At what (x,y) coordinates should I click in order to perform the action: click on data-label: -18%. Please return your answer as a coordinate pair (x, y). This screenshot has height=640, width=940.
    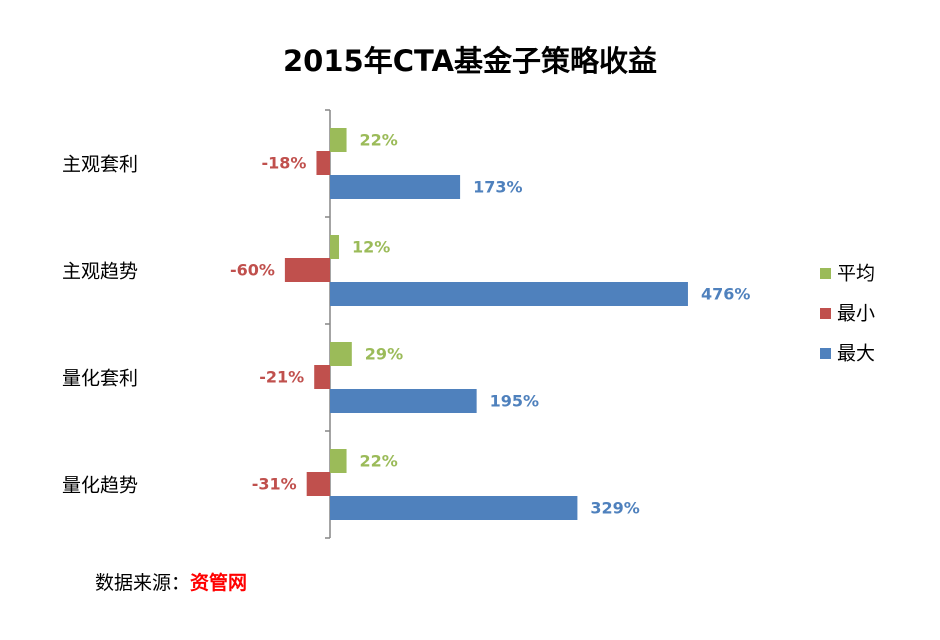
    Looking at the image, I should click on (284, 163).